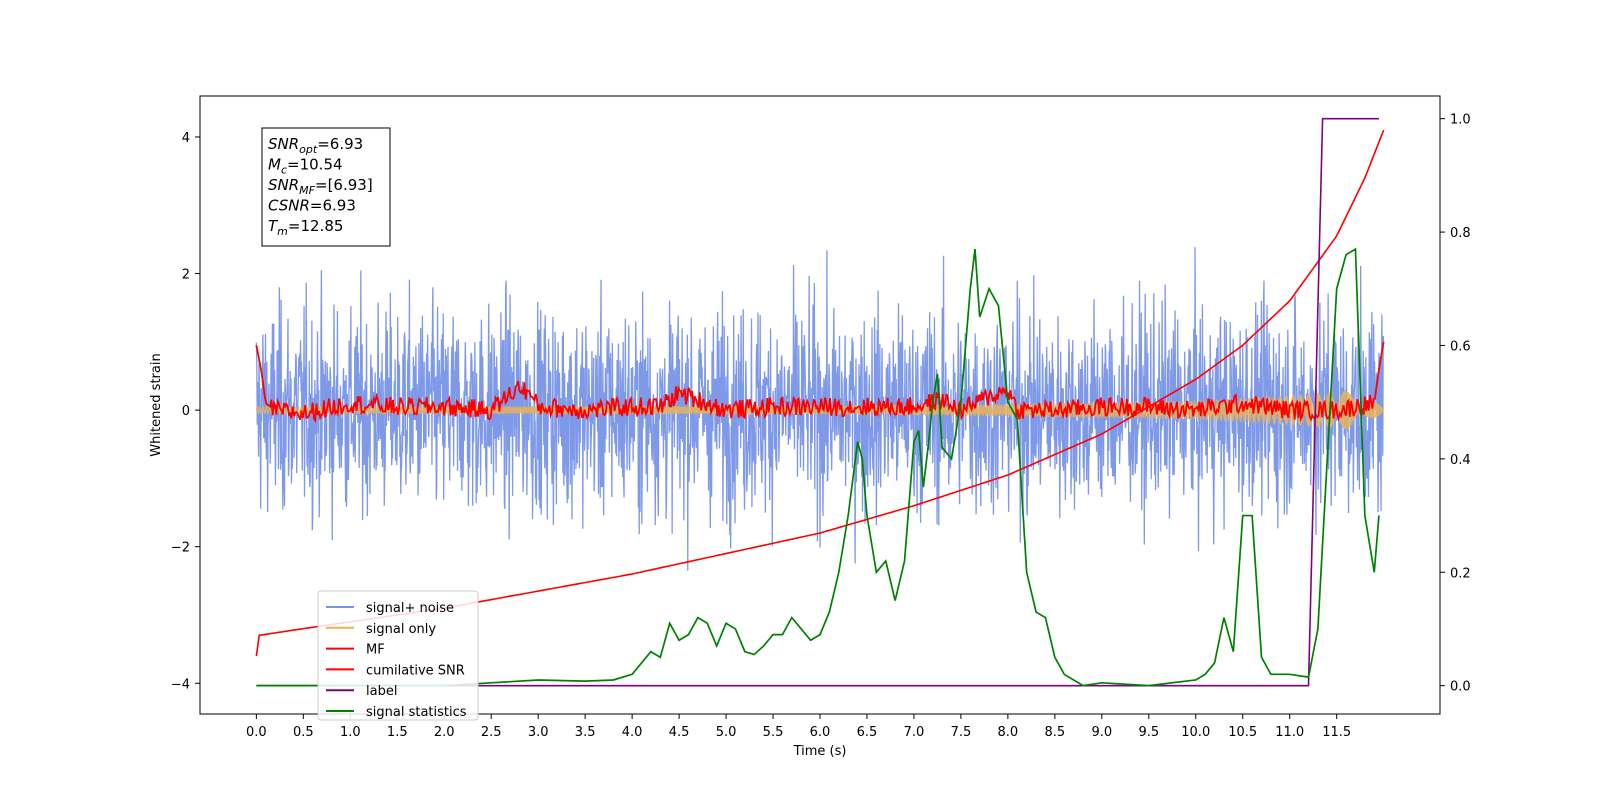 The image size is (1600, 800). I want to click on x-tick-label: 8.5, so click(1055, 732).